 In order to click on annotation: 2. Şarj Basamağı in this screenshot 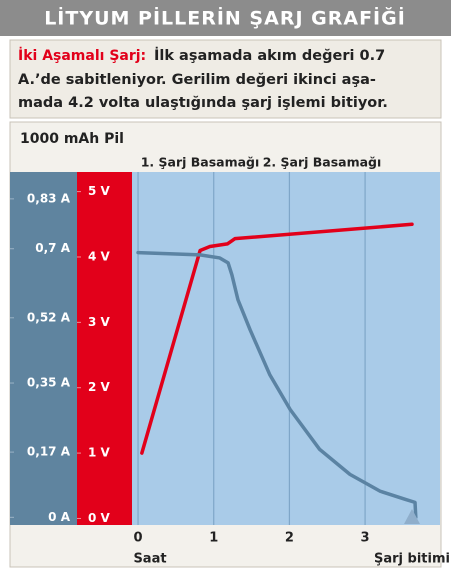, I will do `click(322, 162)`.